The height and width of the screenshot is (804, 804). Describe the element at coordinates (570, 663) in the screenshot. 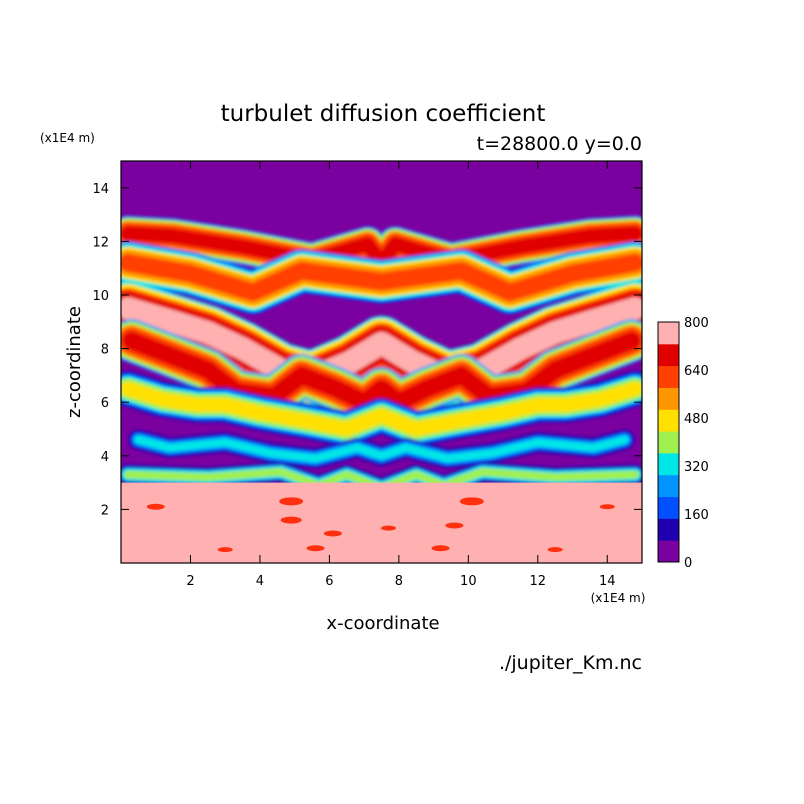

I see `source-file-label: ./jupiter_Km.nc` at that location.